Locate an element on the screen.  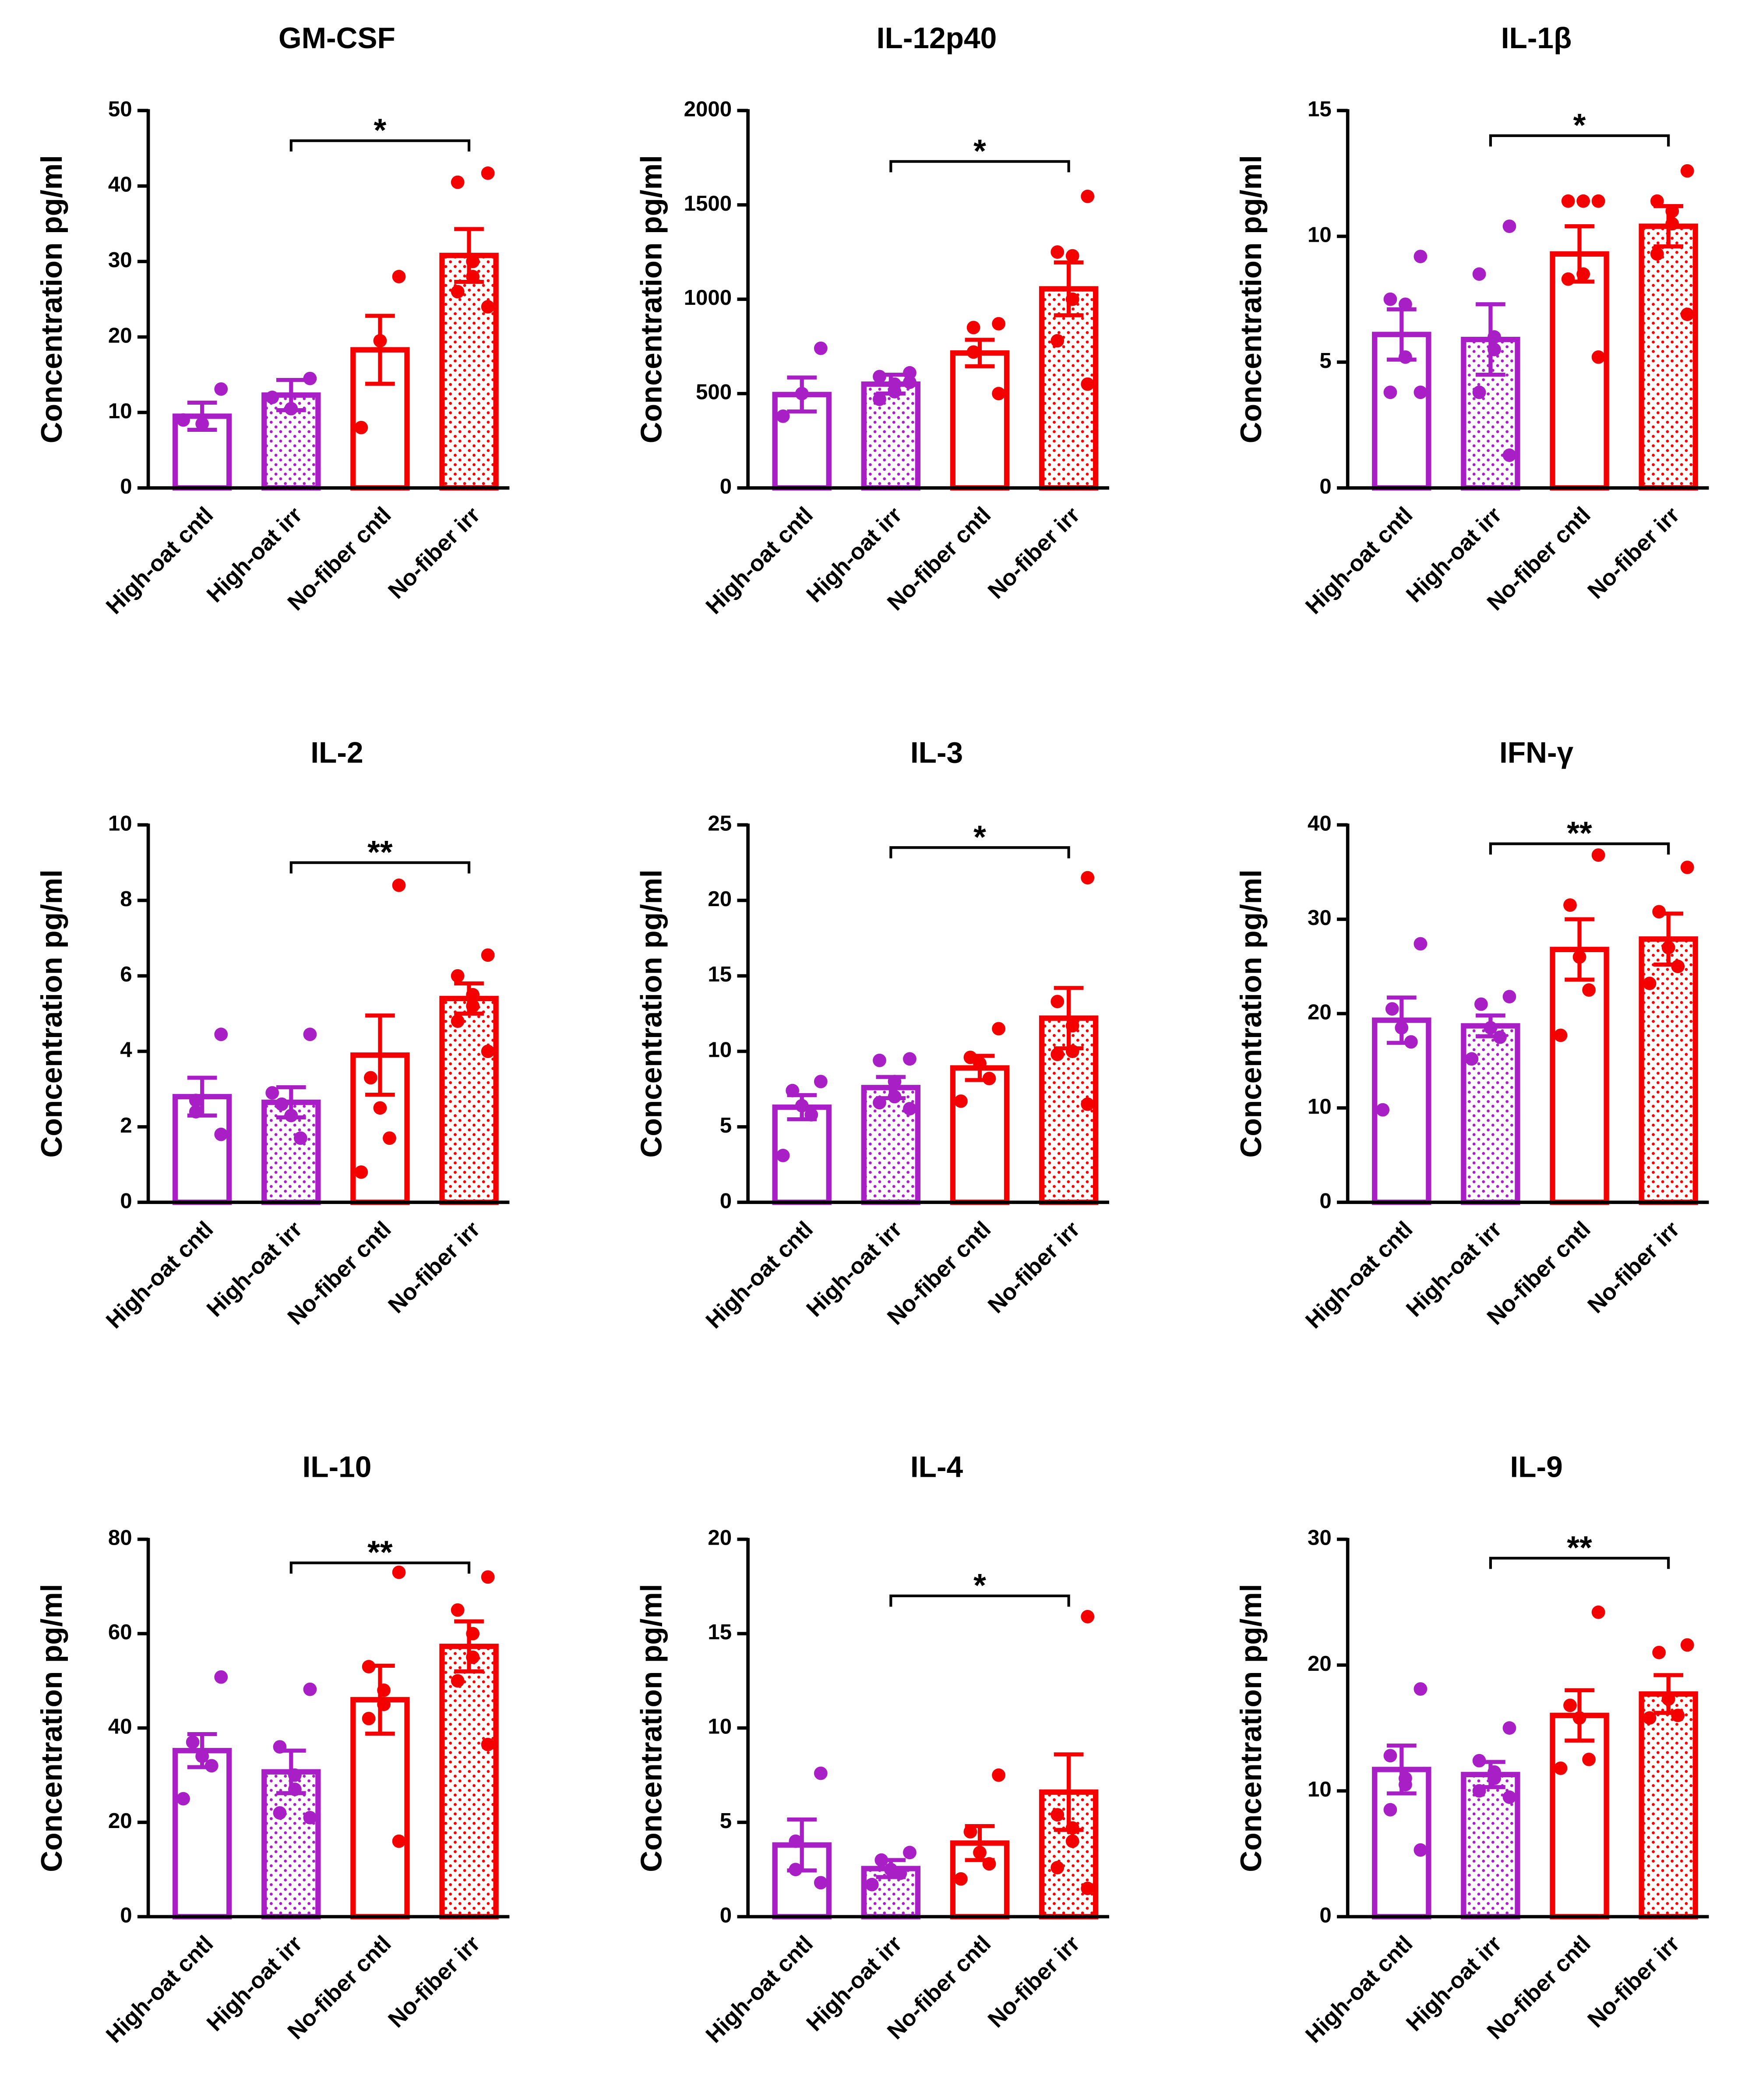
chart-title: IL-4 is located at coordinates (936, 1467).